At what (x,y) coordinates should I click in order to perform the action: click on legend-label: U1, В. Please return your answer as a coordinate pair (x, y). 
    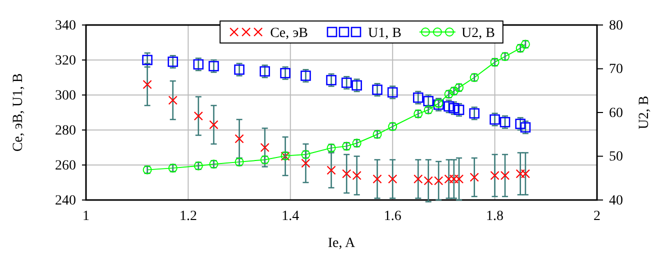
    Looking at the image, I should click on (385, 33).